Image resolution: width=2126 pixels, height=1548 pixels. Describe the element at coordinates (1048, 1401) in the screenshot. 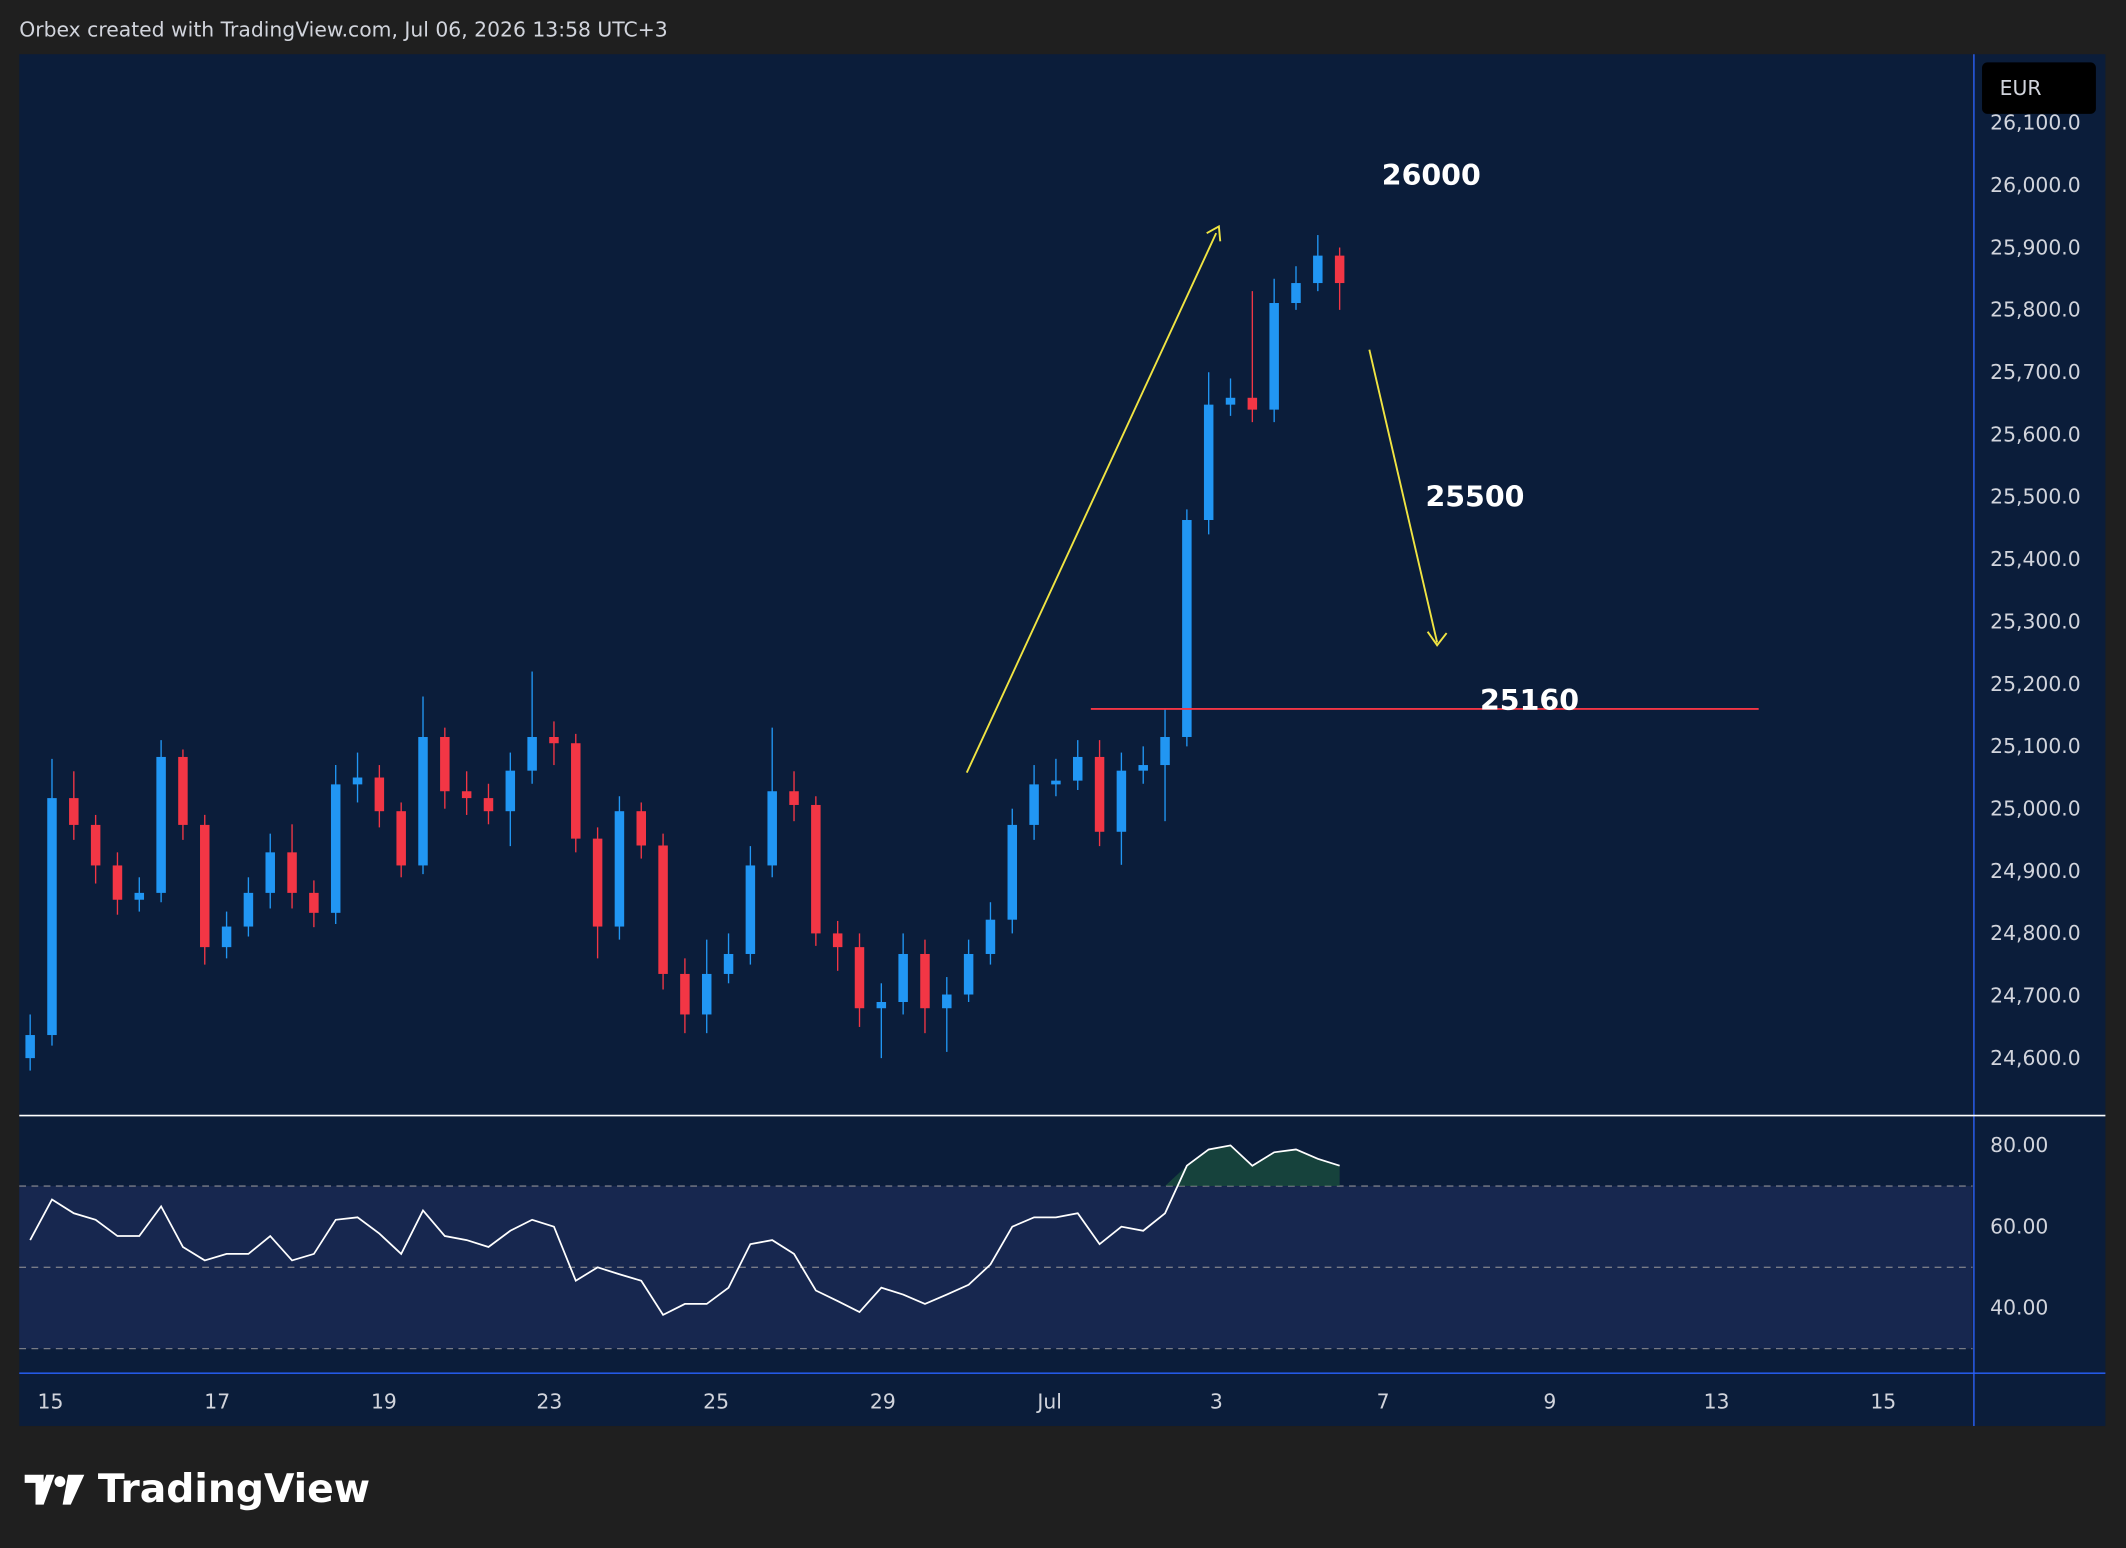

I see `x-tick-label: Jul` at that location.